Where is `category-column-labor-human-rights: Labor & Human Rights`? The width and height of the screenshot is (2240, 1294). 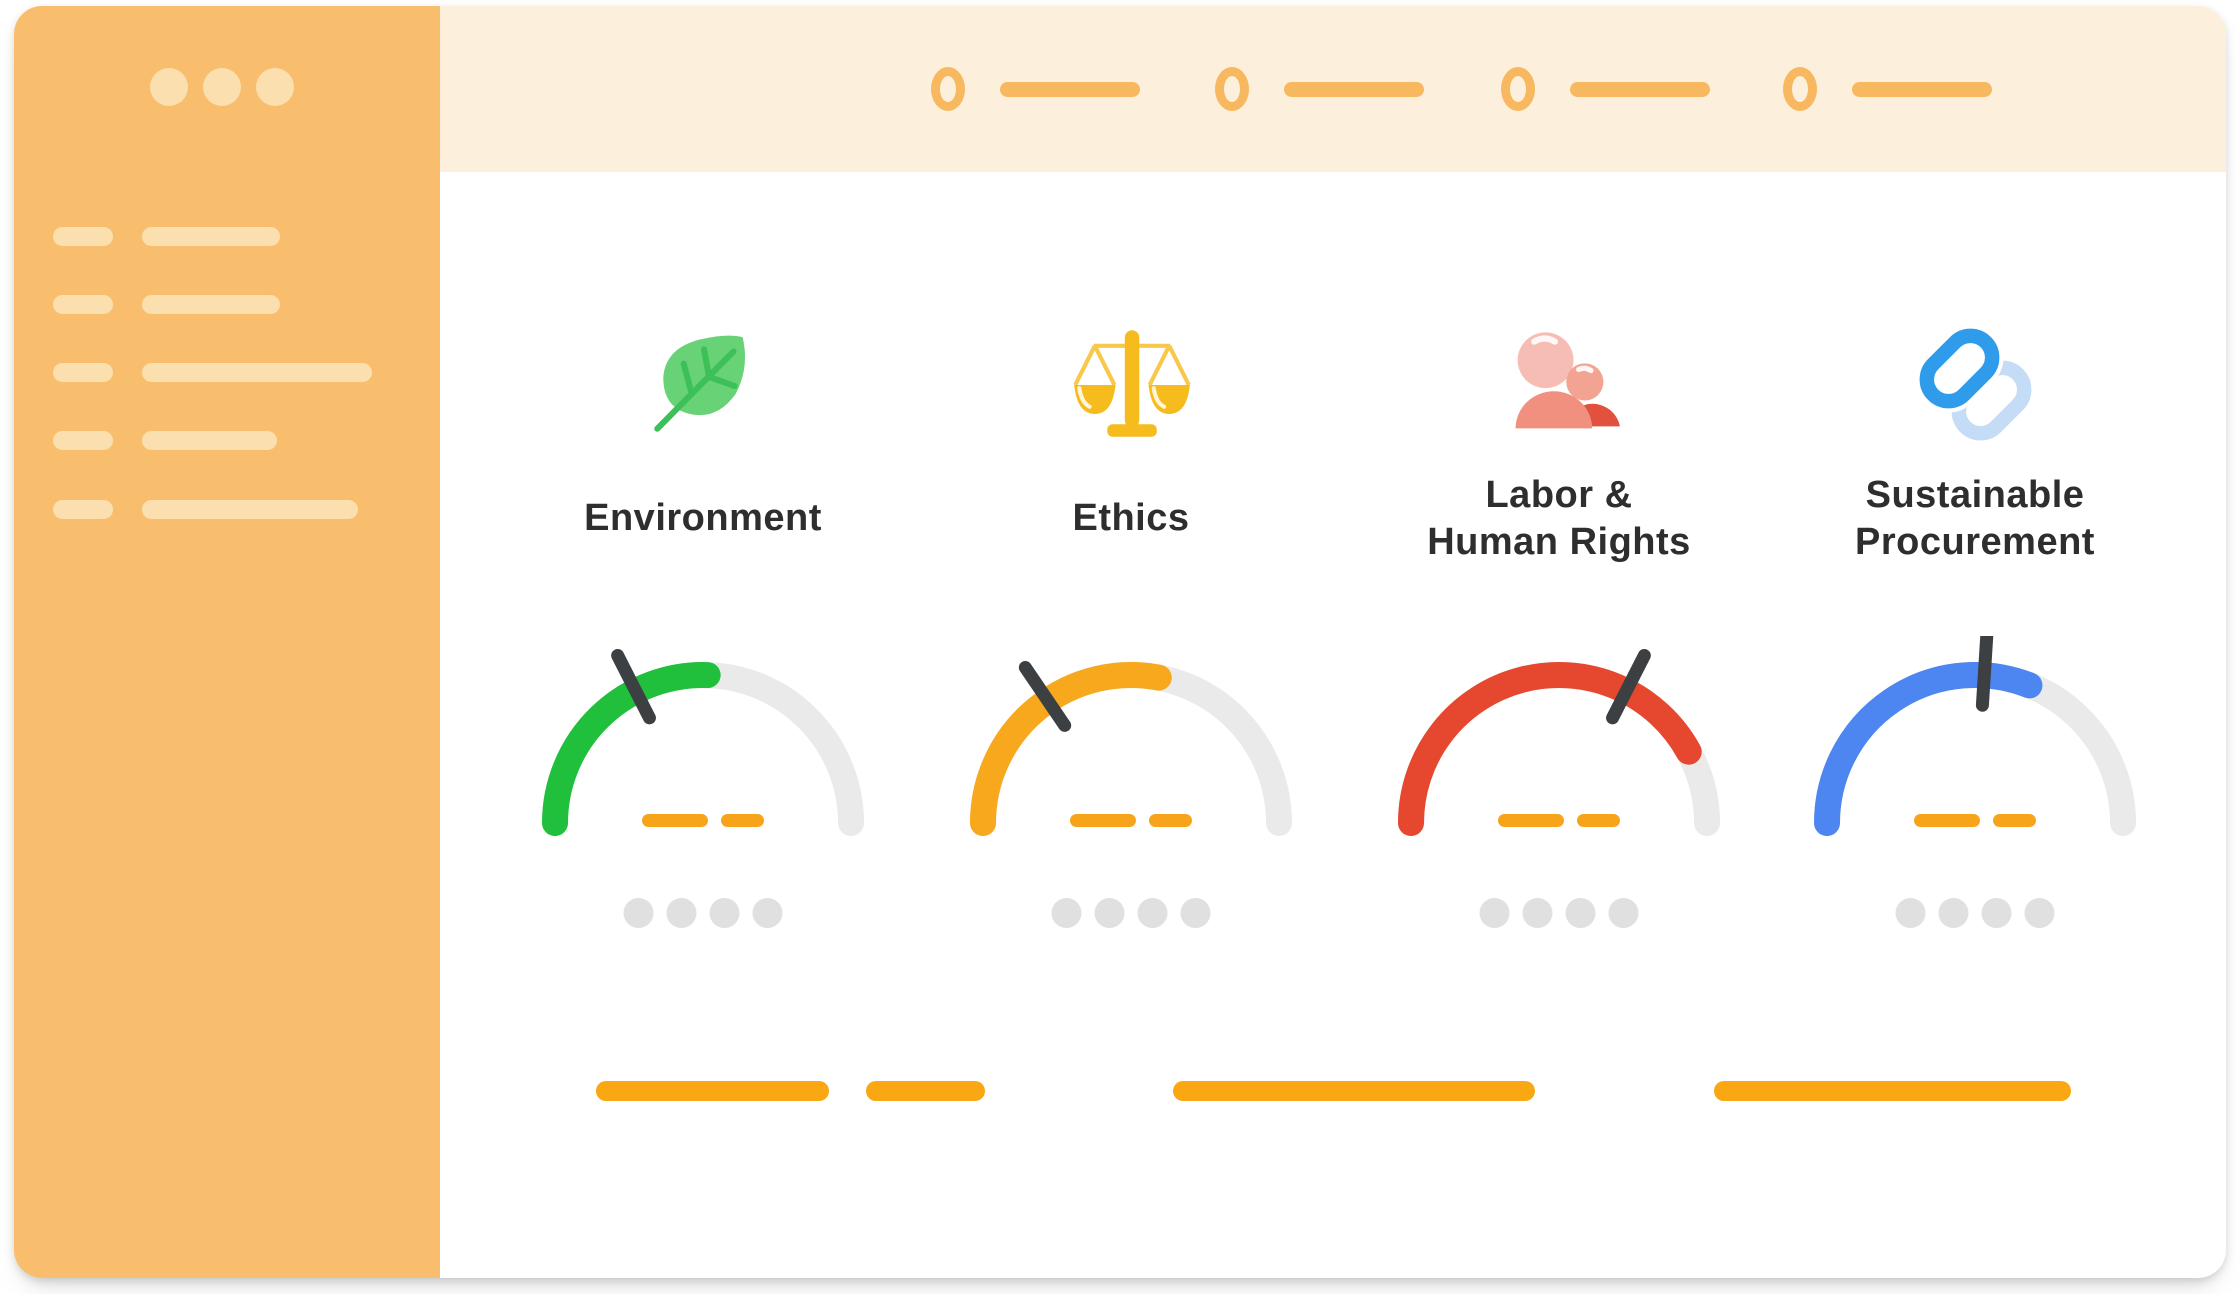 category-column-labor-human-rights: Labor & Human Rights is located at coordinates (1559, 636).